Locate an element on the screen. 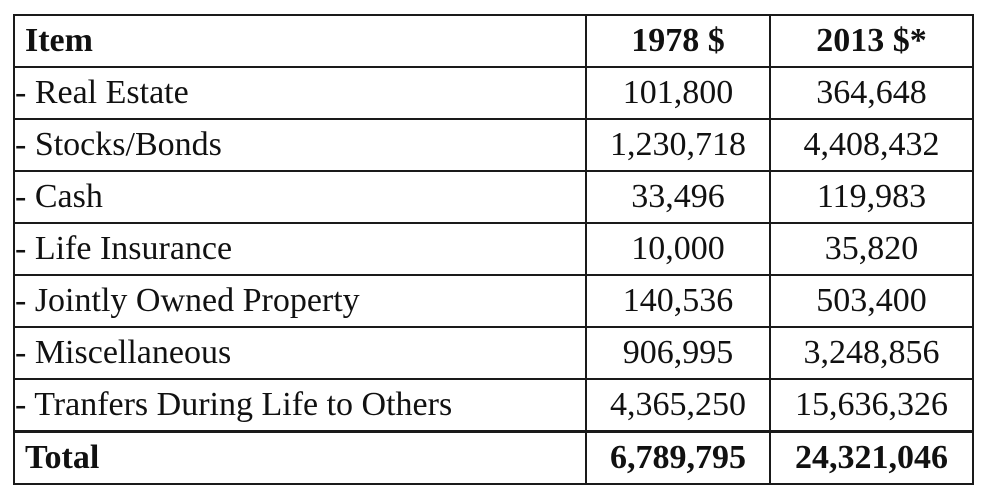  total-row: Total 6,789,795 24,321,046 is located at coordinates (493, 457).